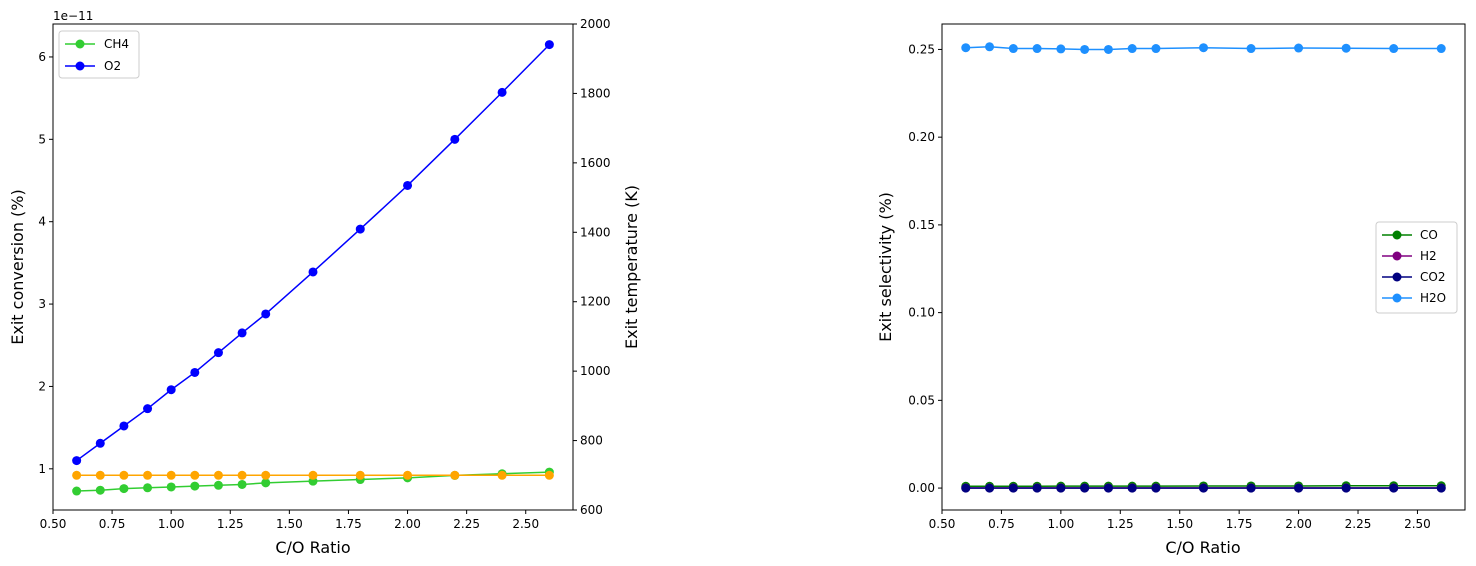 The image size is (1476, 566). What do you see at coordinates (99, 54) in the screenshot?
I see `conversion-legend: CH4 O2` at bounding box center [99, 54].